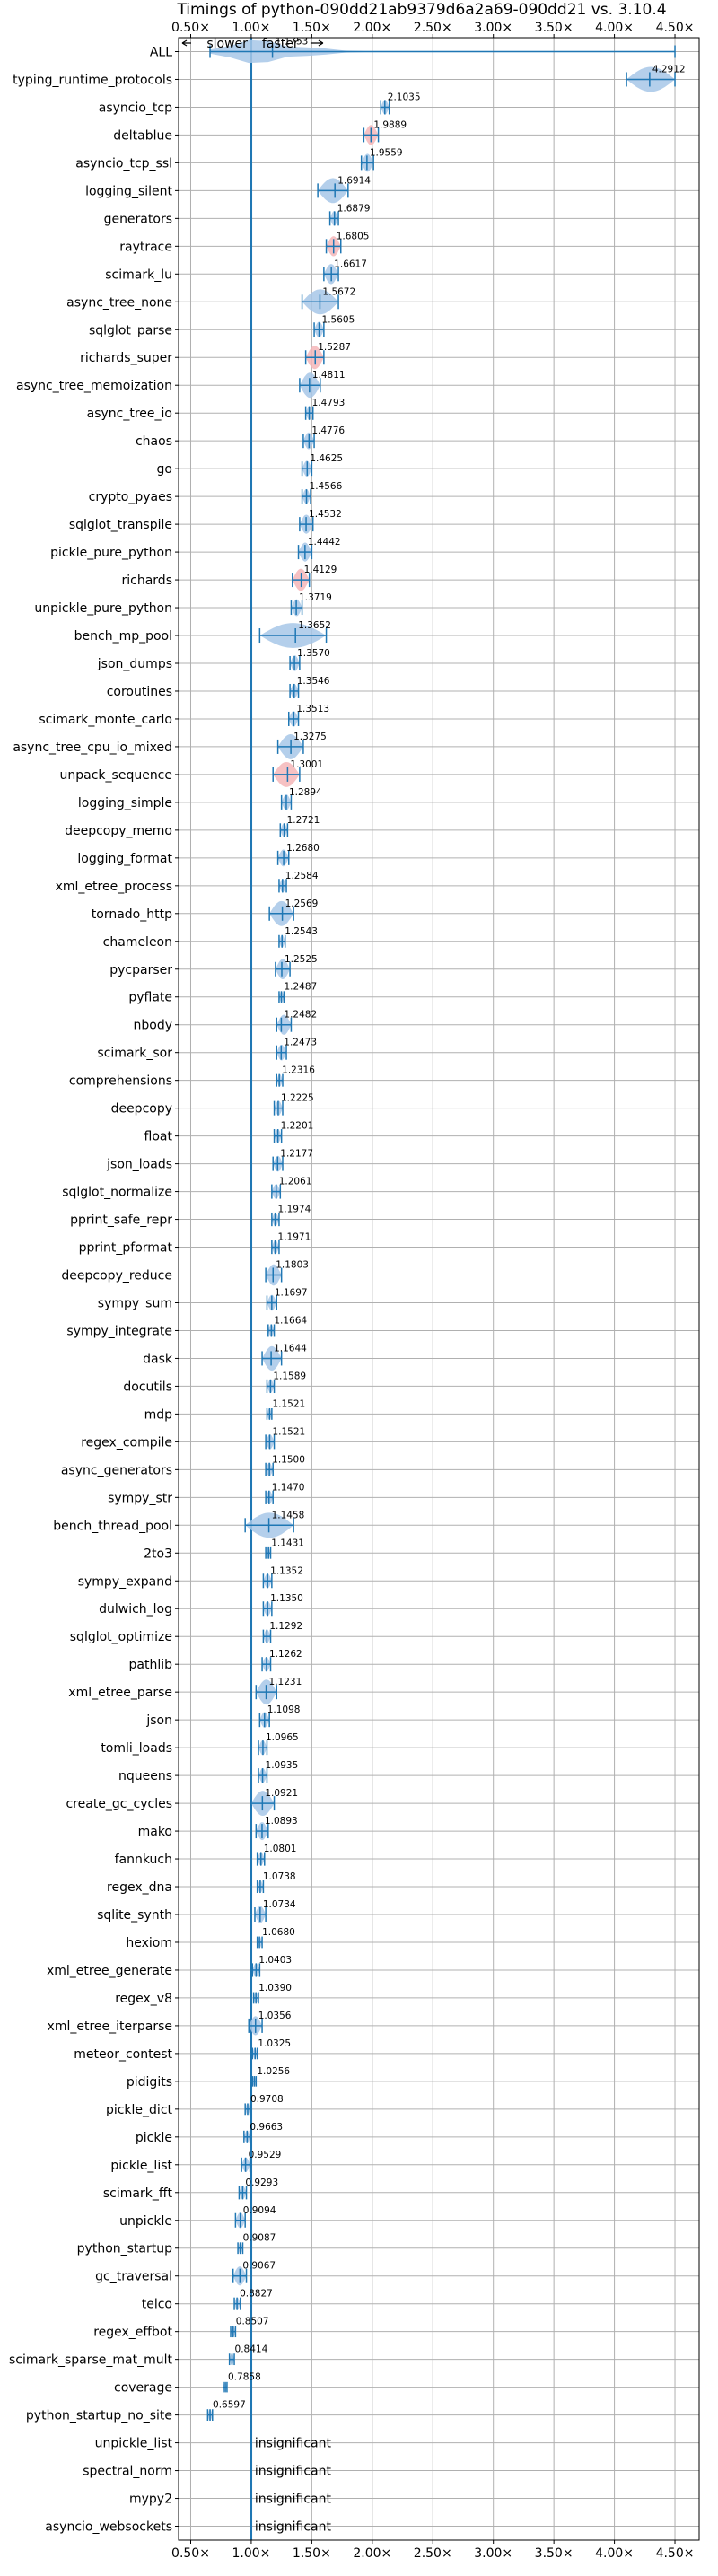 This screenshot has height=2576, width=718. Describe the element at coordinates (141, 2166) in the screenshot. I see `benchmark-label: pickle_list` at that location.